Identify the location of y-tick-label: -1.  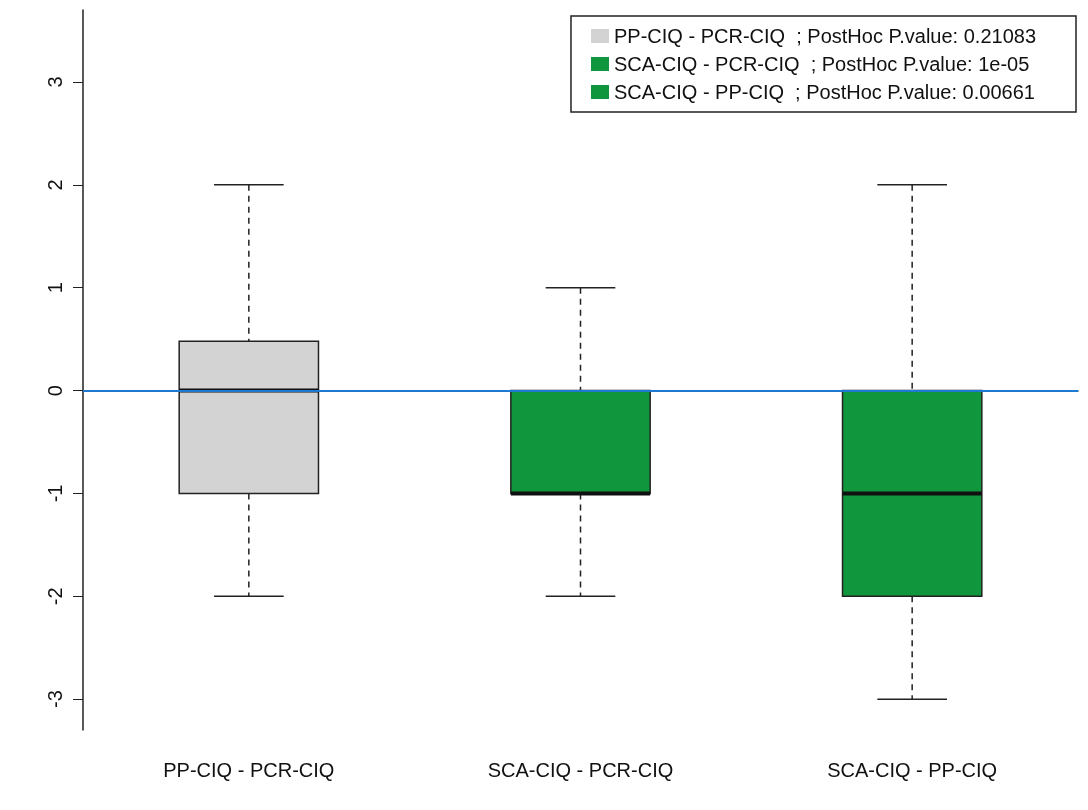
(55, 493).